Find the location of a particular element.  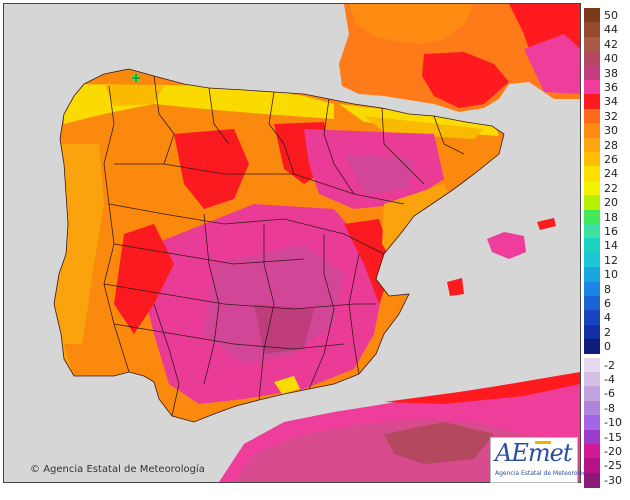

legend-label: -30 is located at coordinates (613, 480).